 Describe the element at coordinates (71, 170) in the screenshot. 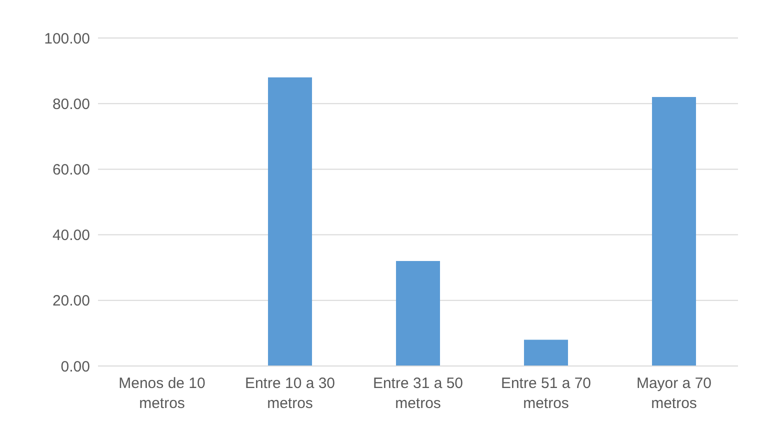

I see `y-tick-label: 60.00` at that location.